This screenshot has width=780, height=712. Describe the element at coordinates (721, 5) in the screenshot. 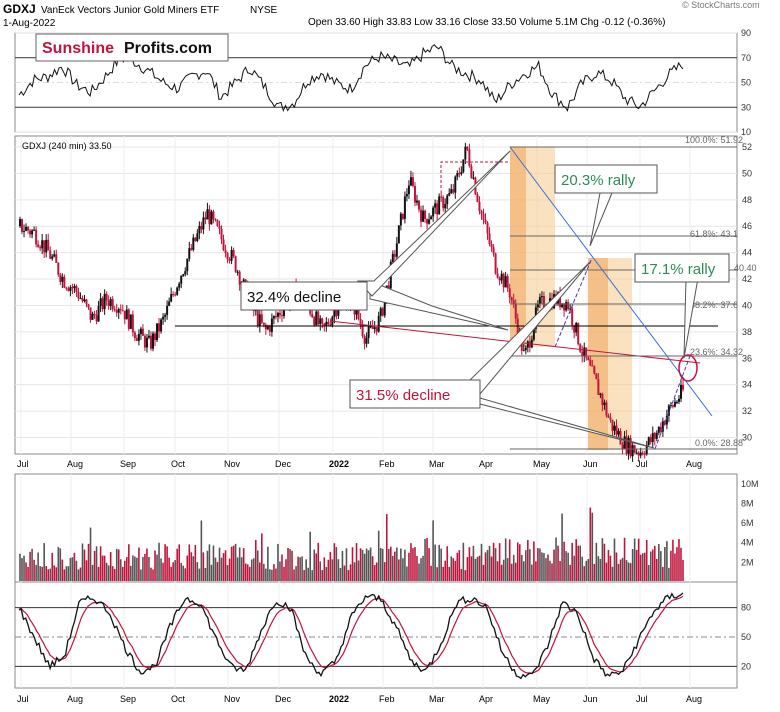

I see `source-label: © StockCharts.com` at that location.